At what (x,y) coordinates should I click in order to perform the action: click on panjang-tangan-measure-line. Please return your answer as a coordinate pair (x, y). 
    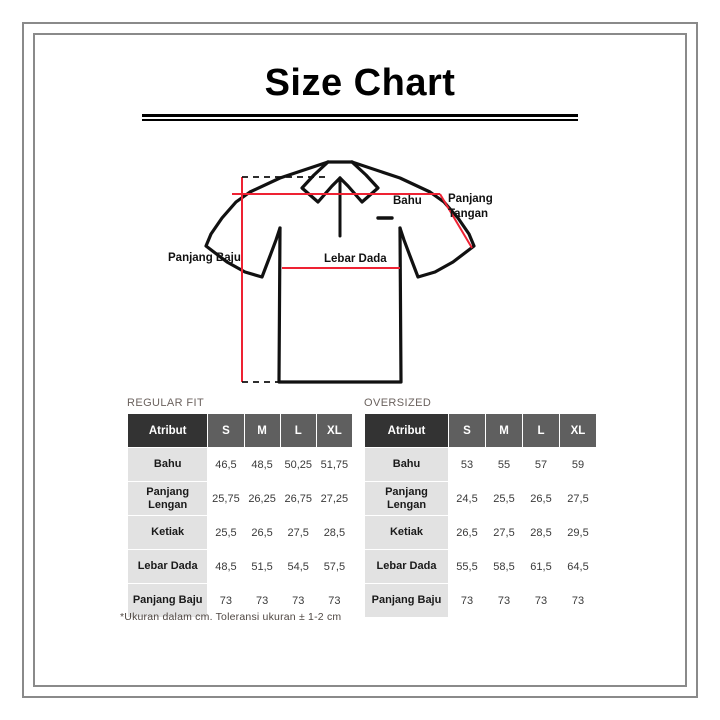
    Looking at the image, I should click on (456, 221).